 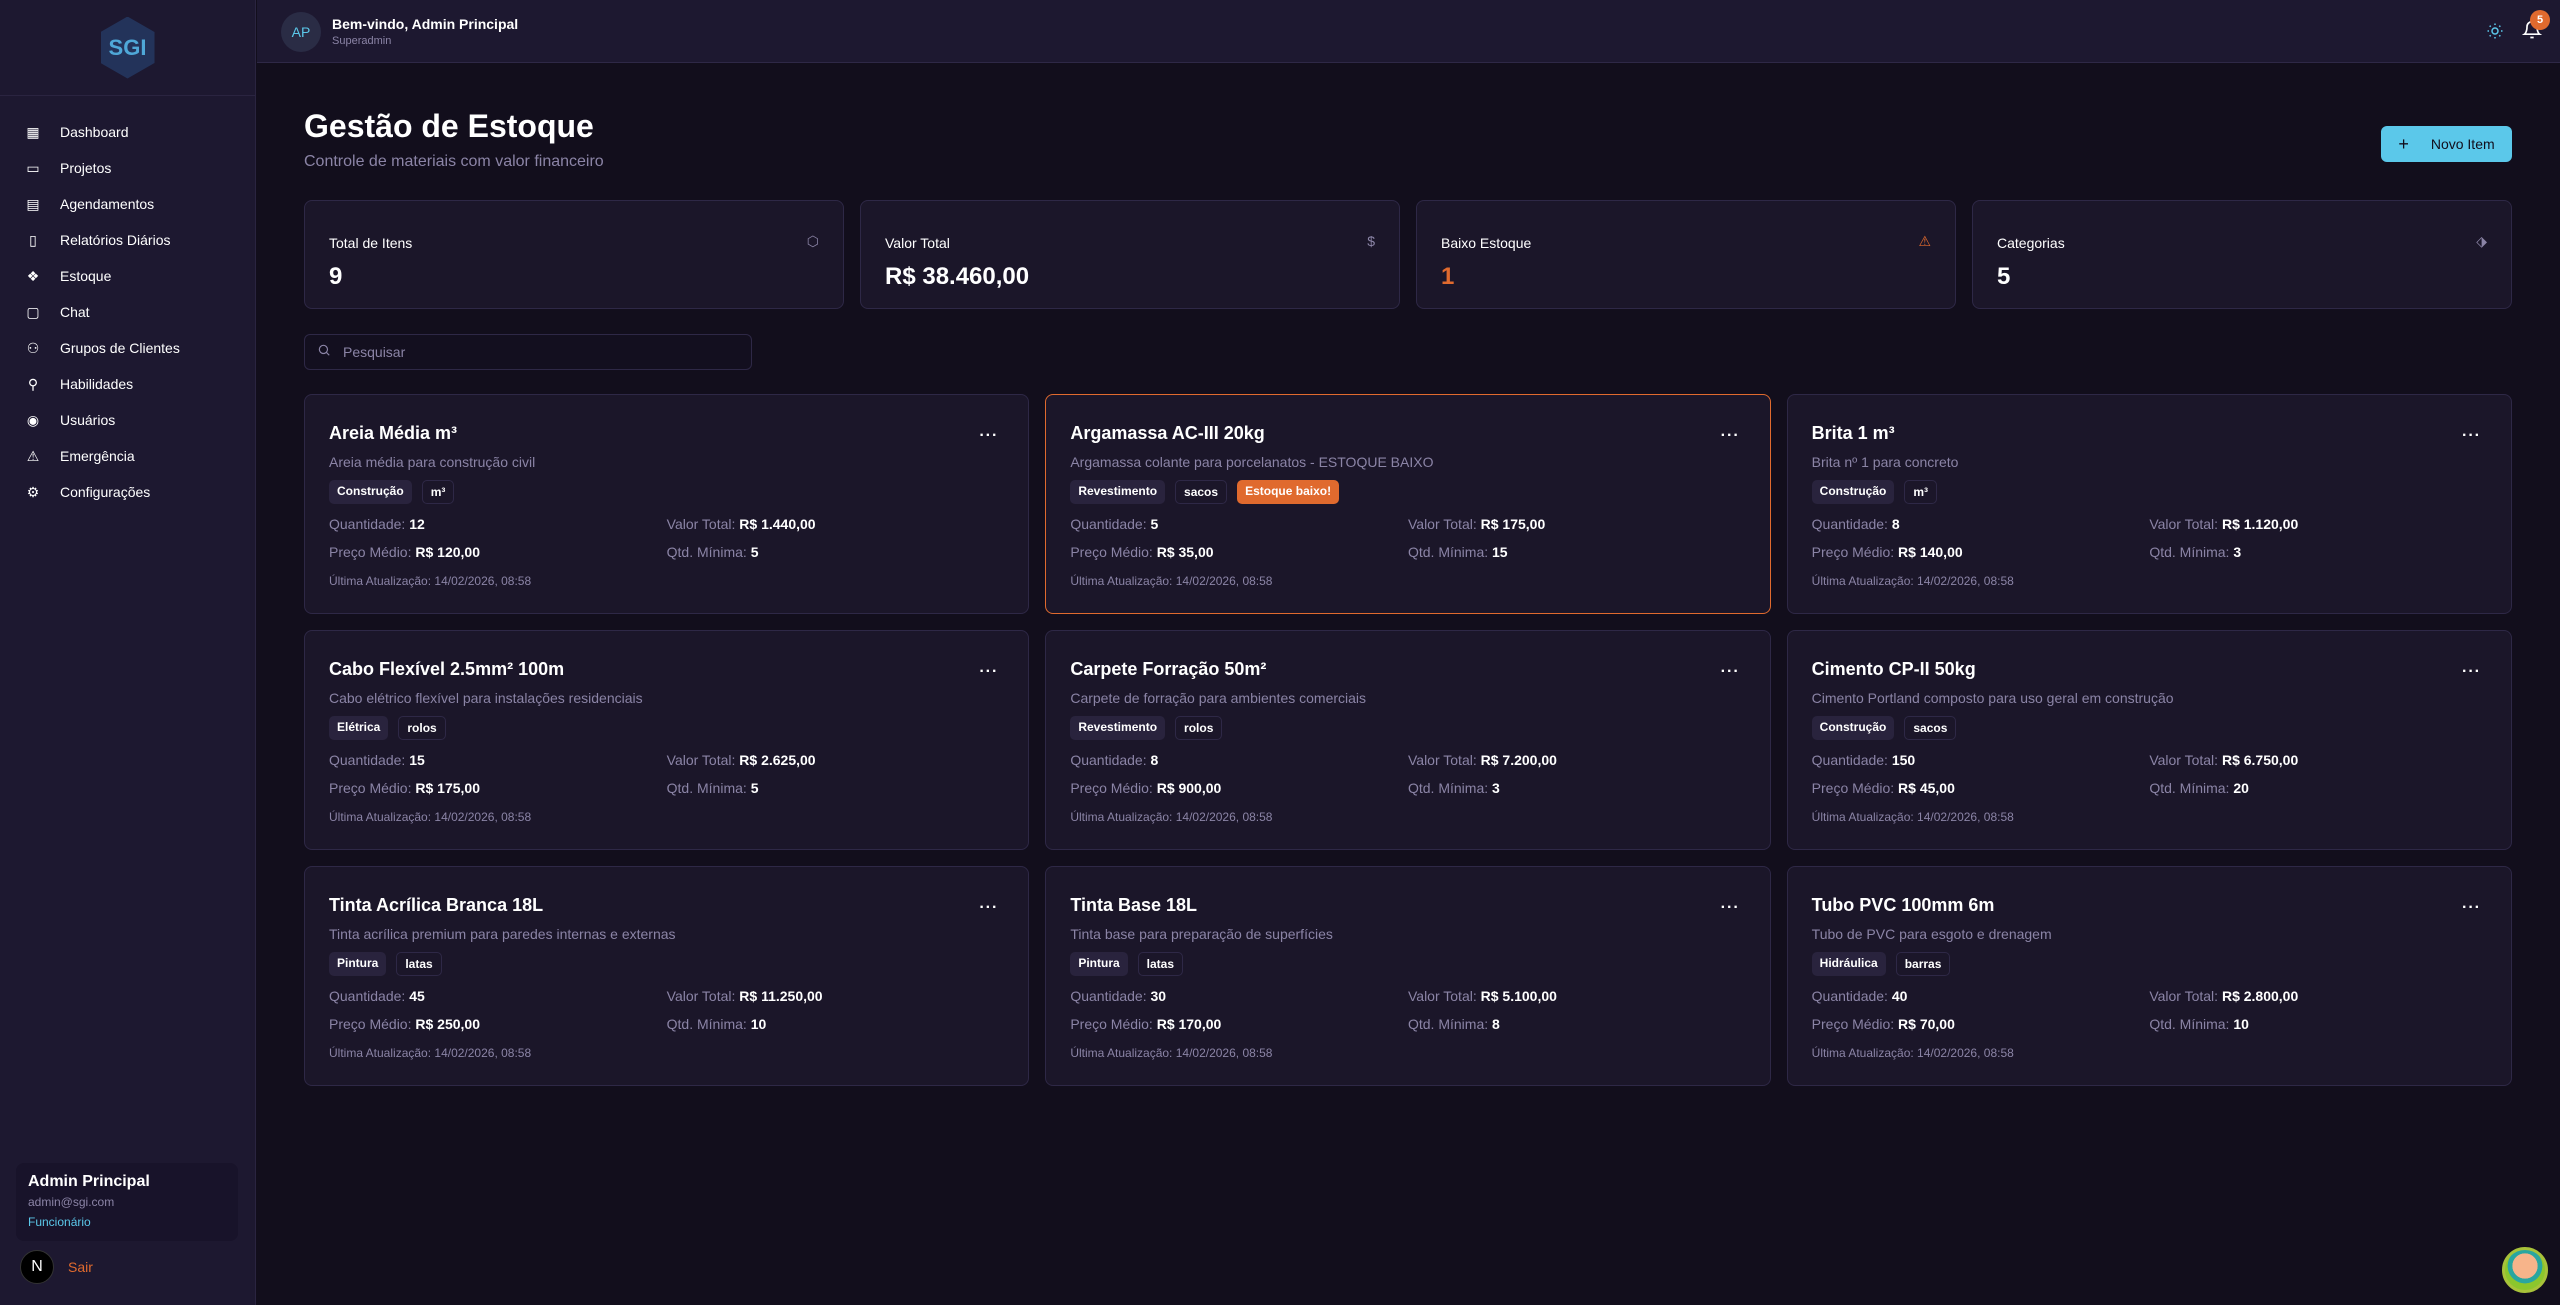 What do you see at coordinates (127, 47) in the screenshot?
I see `sgi-logo: SGI` at bounding box center [127, 47].